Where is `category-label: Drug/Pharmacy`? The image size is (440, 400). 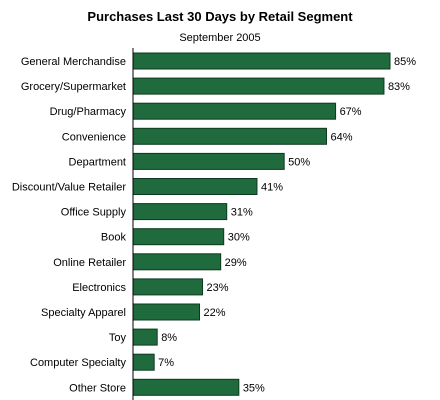
category-label: Drug/Pharmacy is located at coordinates (88, 112).